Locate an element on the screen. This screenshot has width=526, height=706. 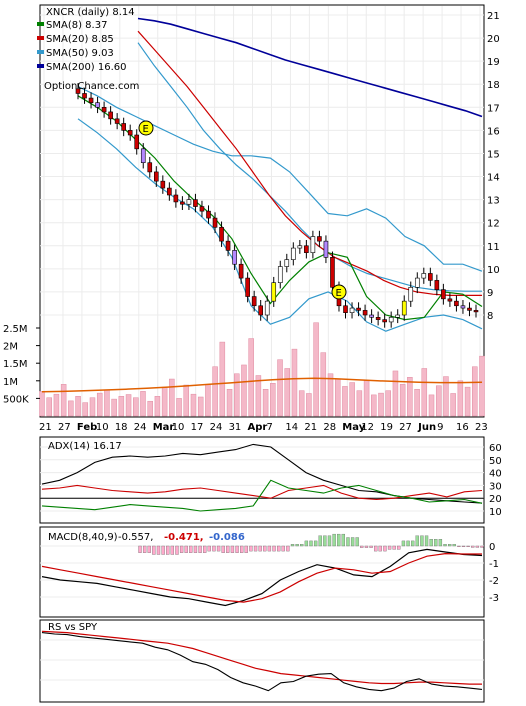
macd-panel-frame is located at coordinates (262, 572).